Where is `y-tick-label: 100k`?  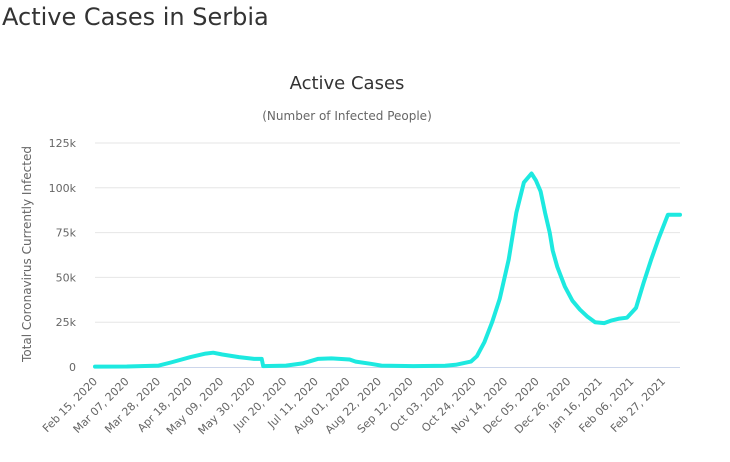 y-tick-label: 100k is located at coordinates (63, 188).